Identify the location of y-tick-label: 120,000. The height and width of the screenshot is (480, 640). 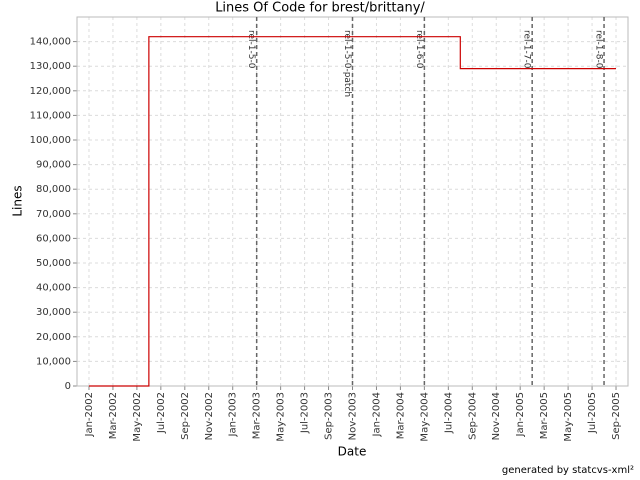
(50, 91).